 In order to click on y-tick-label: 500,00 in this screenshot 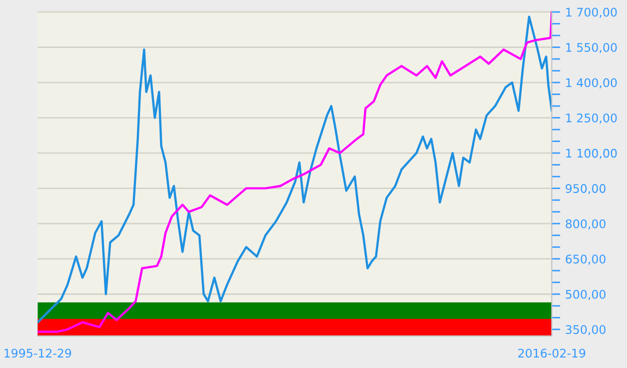, I will do `click(586, 295)`.